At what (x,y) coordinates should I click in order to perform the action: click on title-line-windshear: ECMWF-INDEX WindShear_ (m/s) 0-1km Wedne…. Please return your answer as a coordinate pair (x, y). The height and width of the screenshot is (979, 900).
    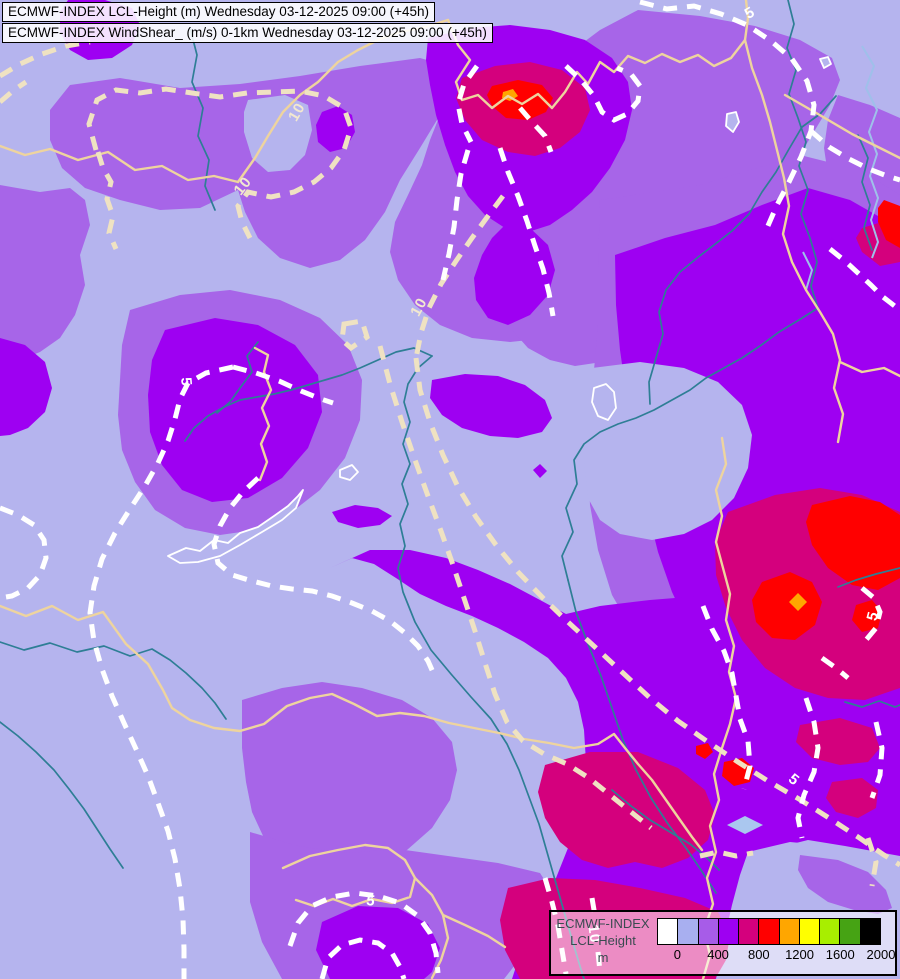
    Looking at the image, I should click on (247, 32).